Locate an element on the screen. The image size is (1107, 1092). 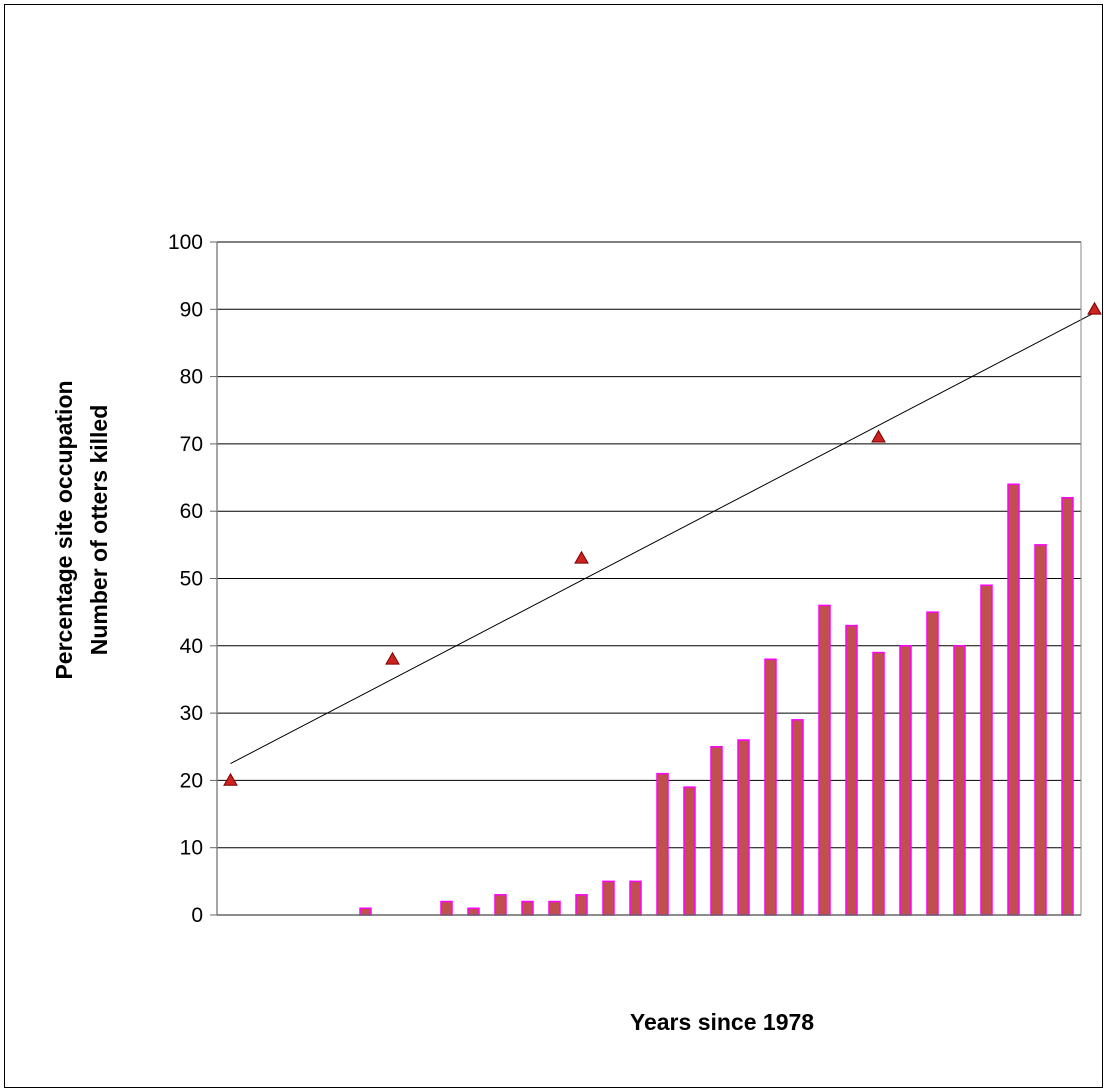
y-tick-label-50: 50 is located at coordinates (191, 579).